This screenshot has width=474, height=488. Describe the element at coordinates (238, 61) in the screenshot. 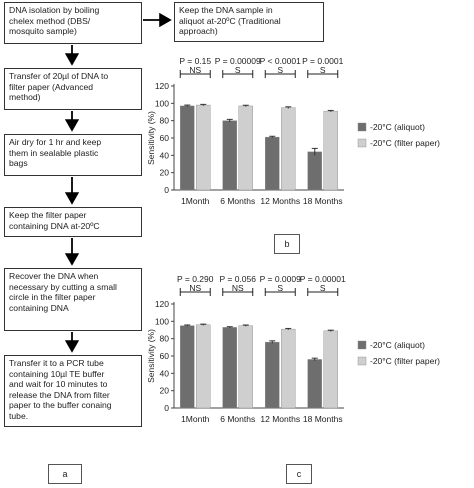

I see `p-value-label: P = 0.00009` at that location.